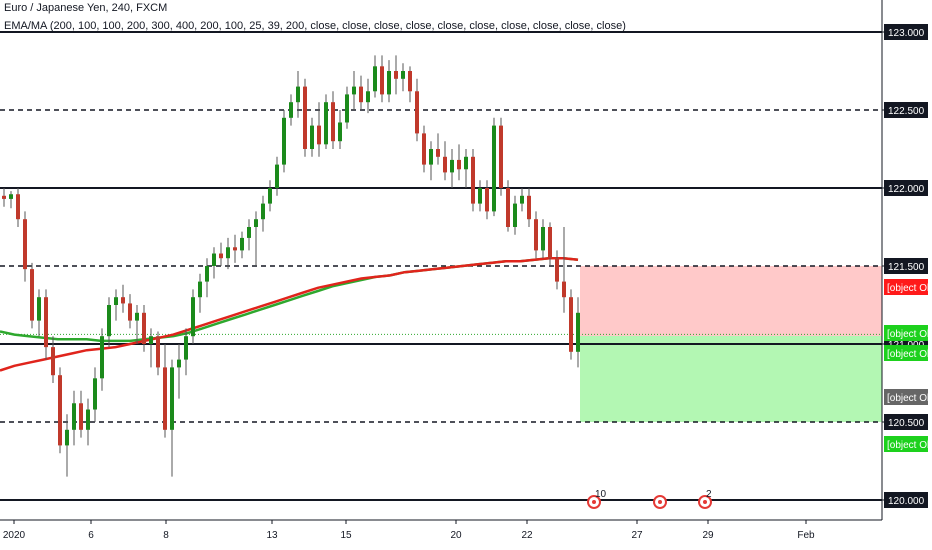 Image resolution: width=932 pixels, height=550 pixels. I want to click on event-markers: 10 2, so click(649, 499).